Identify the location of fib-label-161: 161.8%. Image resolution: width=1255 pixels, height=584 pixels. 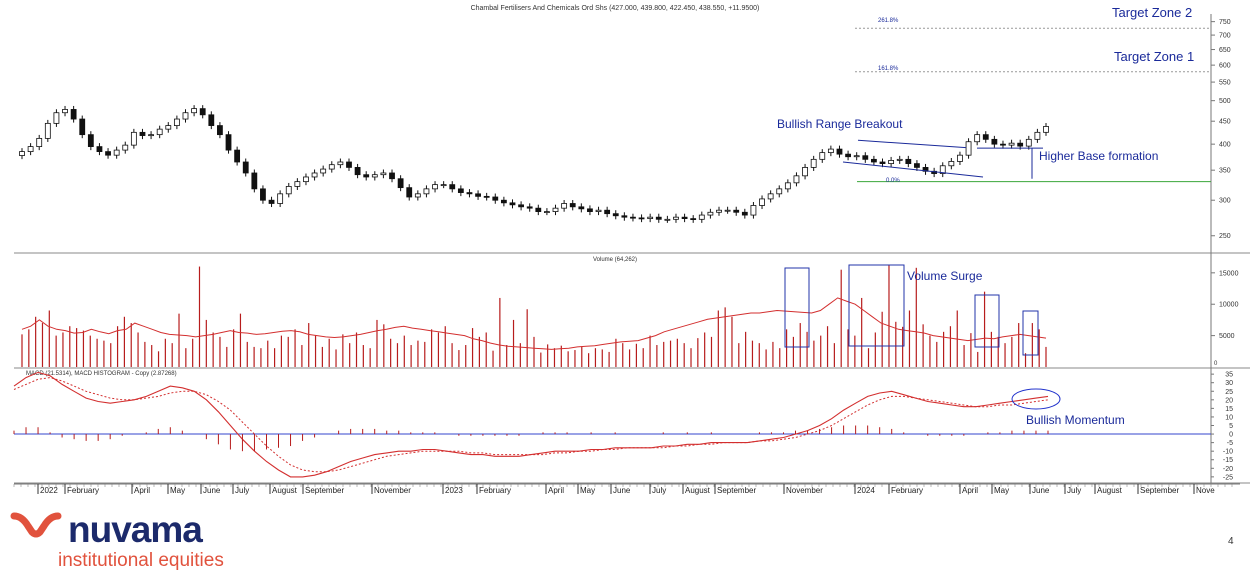
(888, 69).